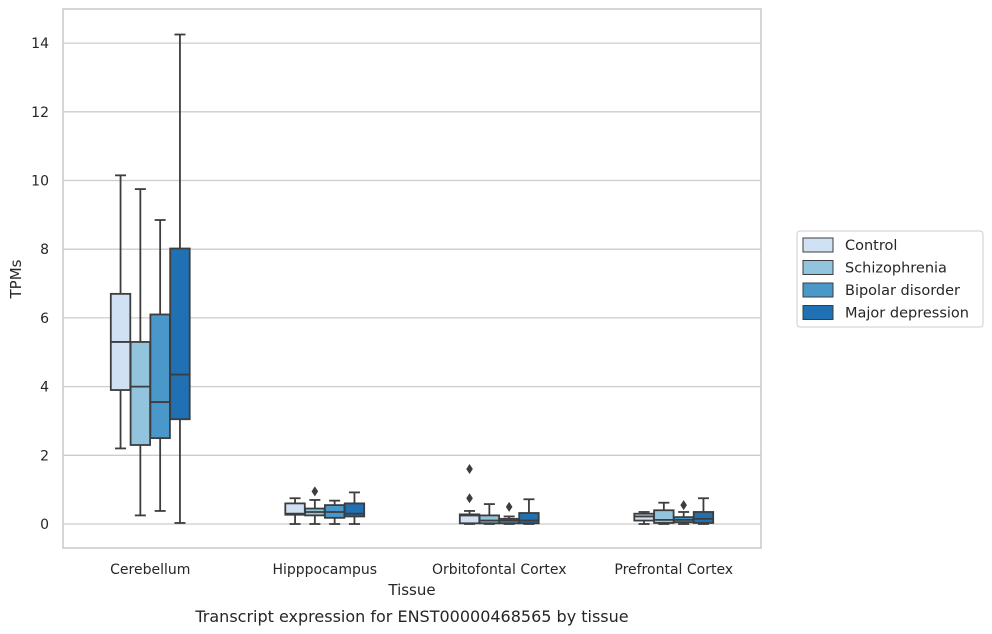 The height and width of the screenshot is (634, 992). What do you see at coordinates (673, 570) in the screenshot?
I see `x-tick-label: Prefrontal Cortex` at bounding box center [673, 570].